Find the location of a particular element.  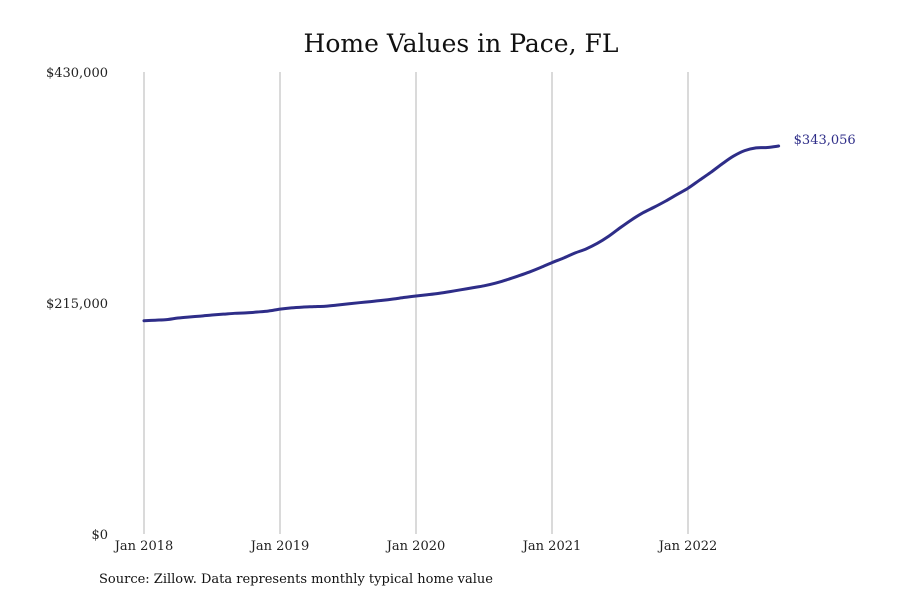

chart-title: Home Values in Pace, FL is located at coordinates (461, 43).